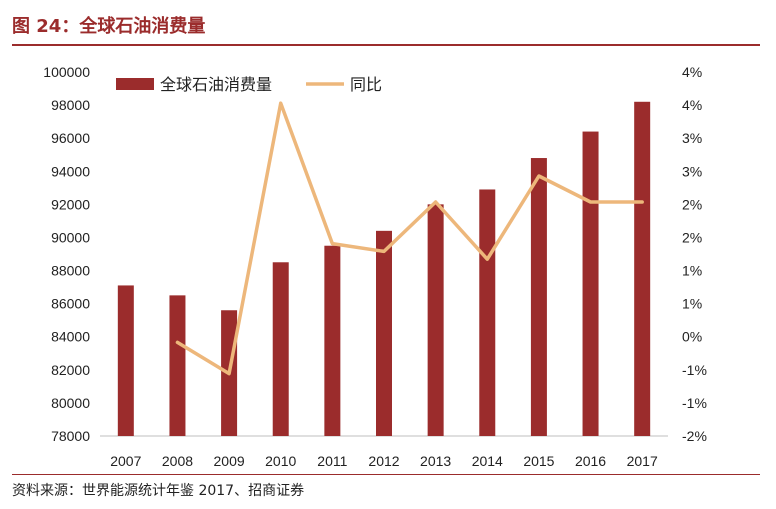  Describe the element at coordinates (70, 370) in the screenshot. I see `y-left-tick-label: 82000` at that location.